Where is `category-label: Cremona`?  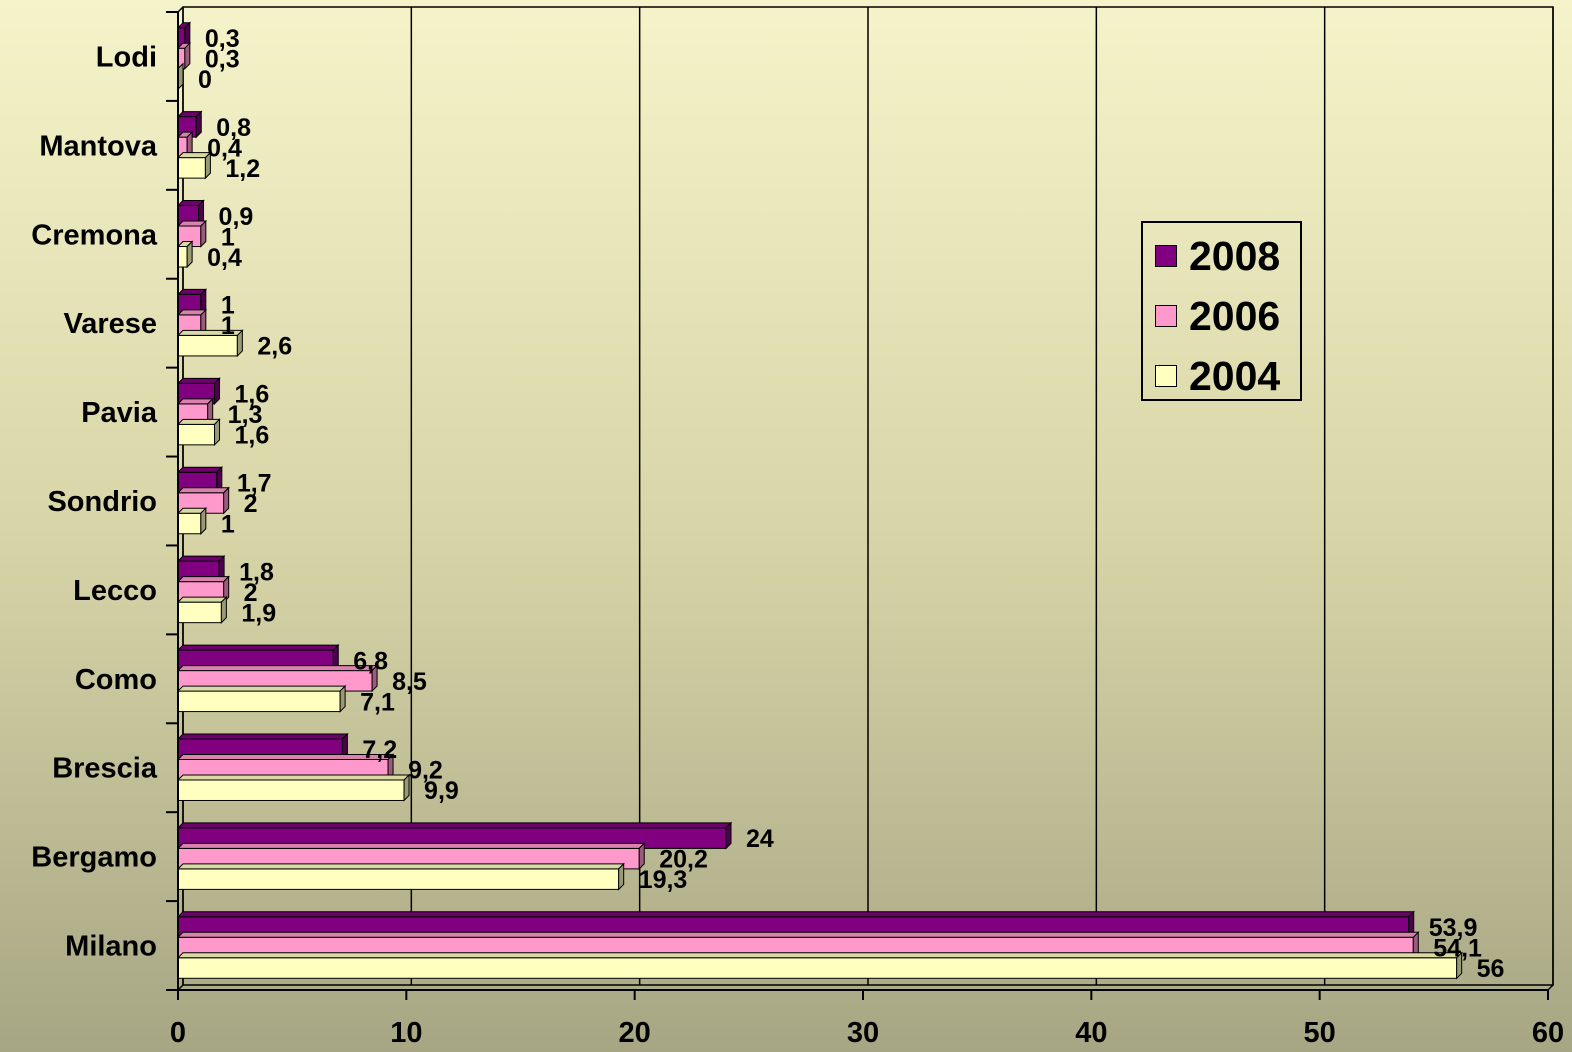 category-label: Cremona is located at coordinates (94, 235).